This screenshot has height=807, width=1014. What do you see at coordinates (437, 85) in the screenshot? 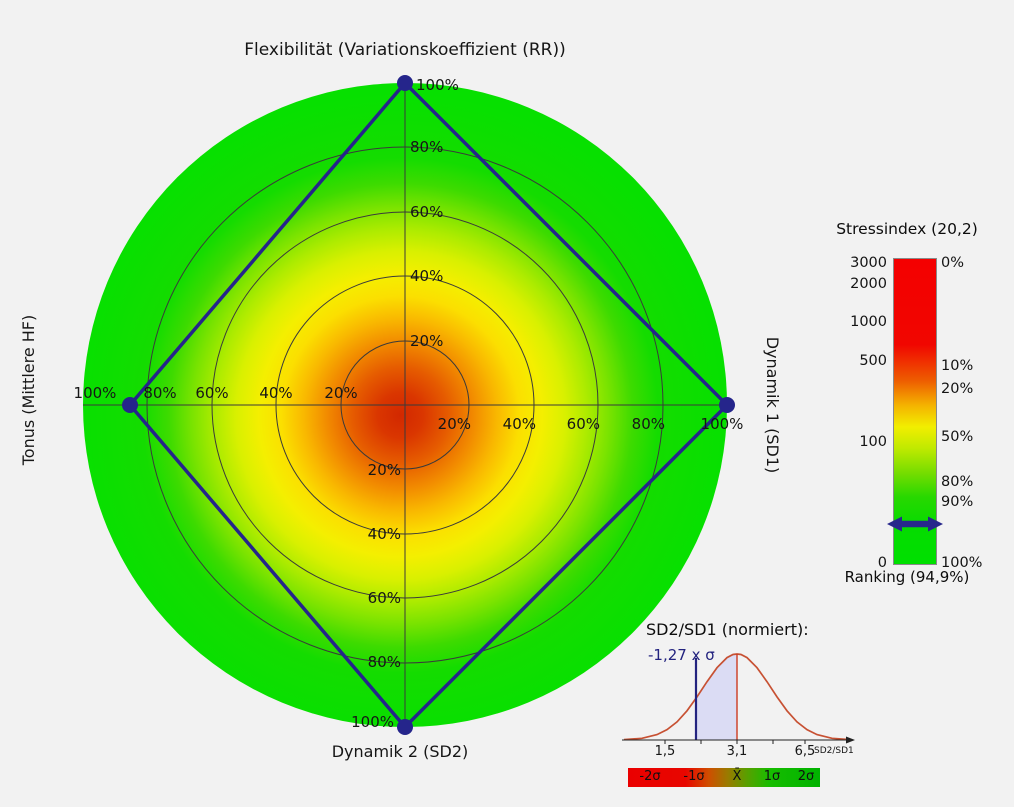
I see `tick-top-100: 100%` at bounding box center [437, 85].